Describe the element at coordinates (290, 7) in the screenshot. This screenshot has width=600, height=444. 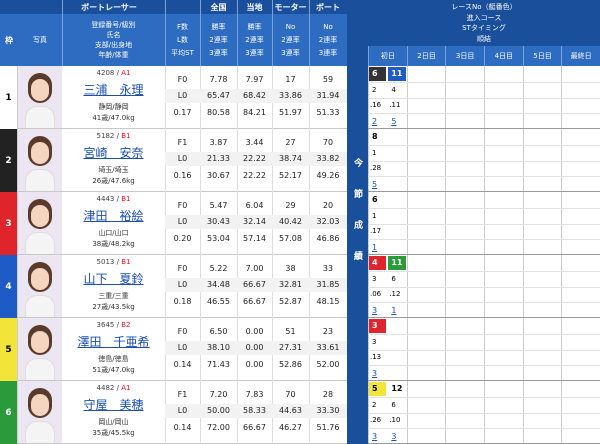
I see `header-cell: モーター` at that location.